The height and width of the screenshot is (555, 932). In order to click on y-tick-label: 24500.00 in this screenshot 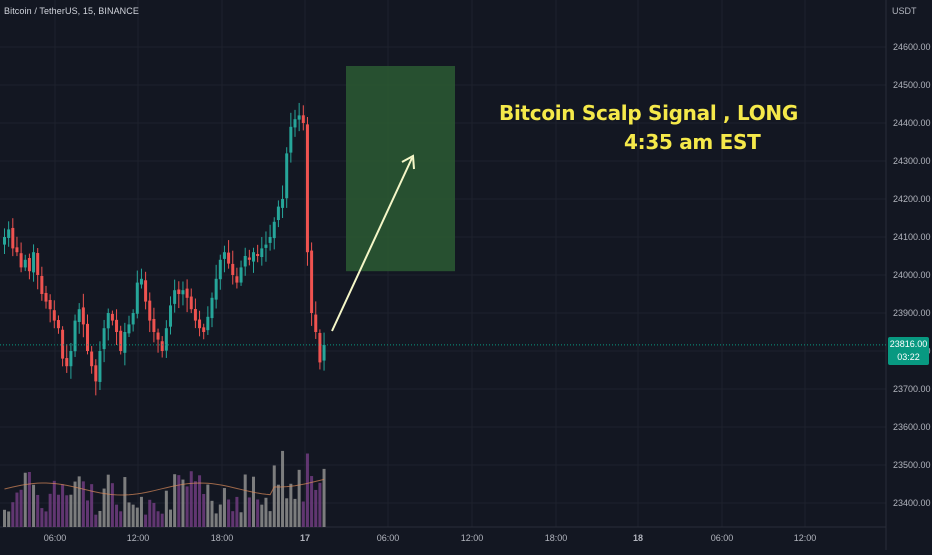, I will do `click(912, 85)`.